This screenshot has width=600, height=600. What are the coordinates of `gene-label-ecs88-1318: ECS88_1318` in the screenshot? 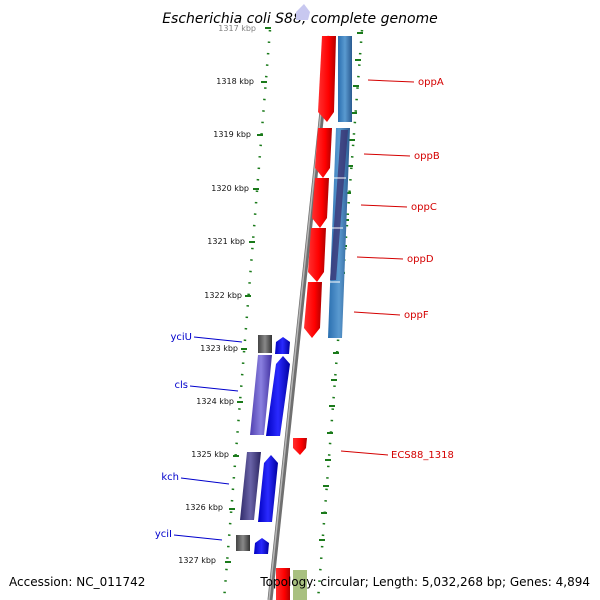 It's located at (422, 455).